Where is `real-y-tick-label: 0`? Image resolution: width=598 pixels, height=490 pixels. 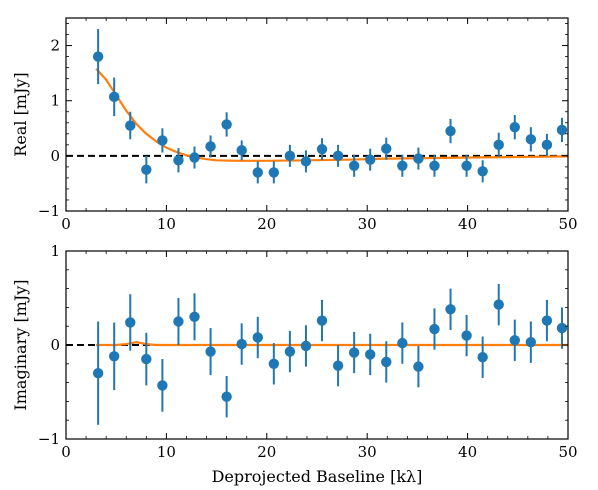 real-y-tick-label: 0 is located at coordinates (55, 156).